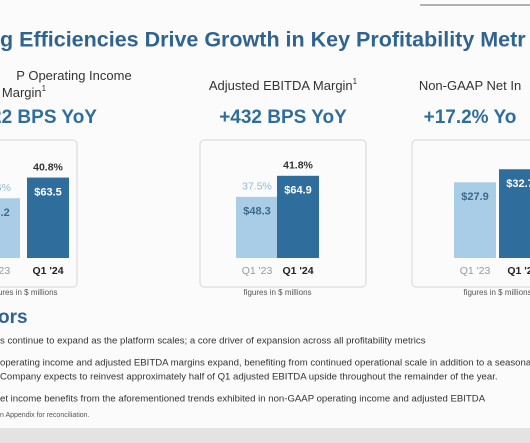  What do you see at coordinates (257, 187) in the screenshot?
I see `margin-label: 37.5%` at bounding box center [257, 187].